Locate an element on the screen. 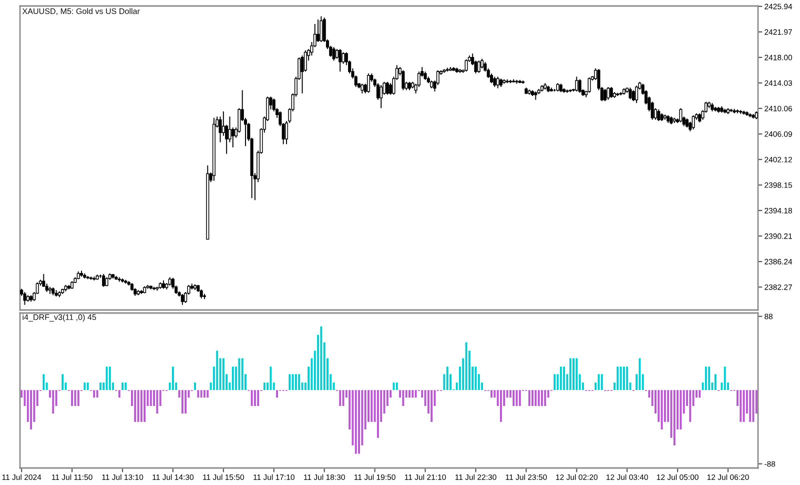 The image size is (800, 485). chart-title: XAUUSD, M5: Gold vs US Dollar is located at coordinates (81, 11).